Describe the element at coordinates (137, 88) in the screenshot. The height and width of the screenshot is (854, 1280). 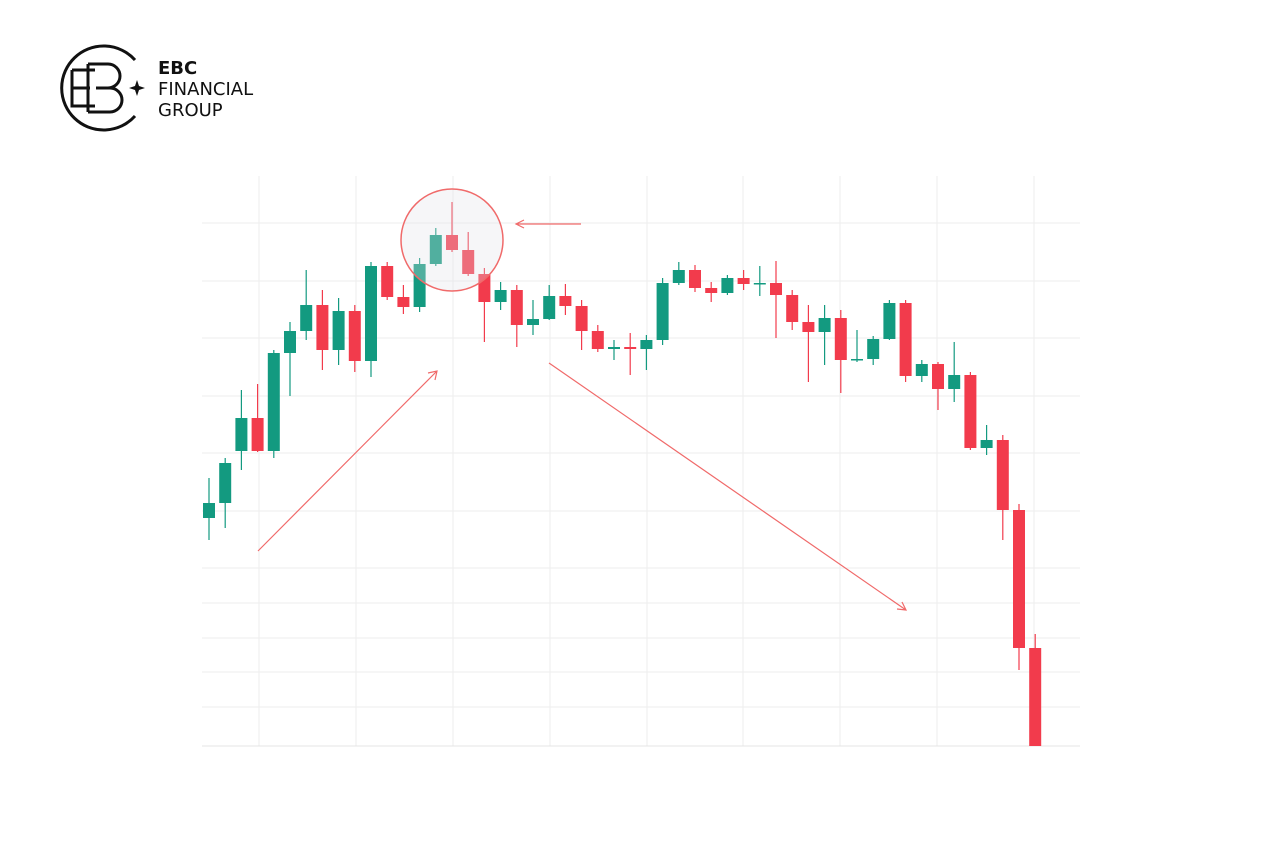
I see `logo-star` at that location.